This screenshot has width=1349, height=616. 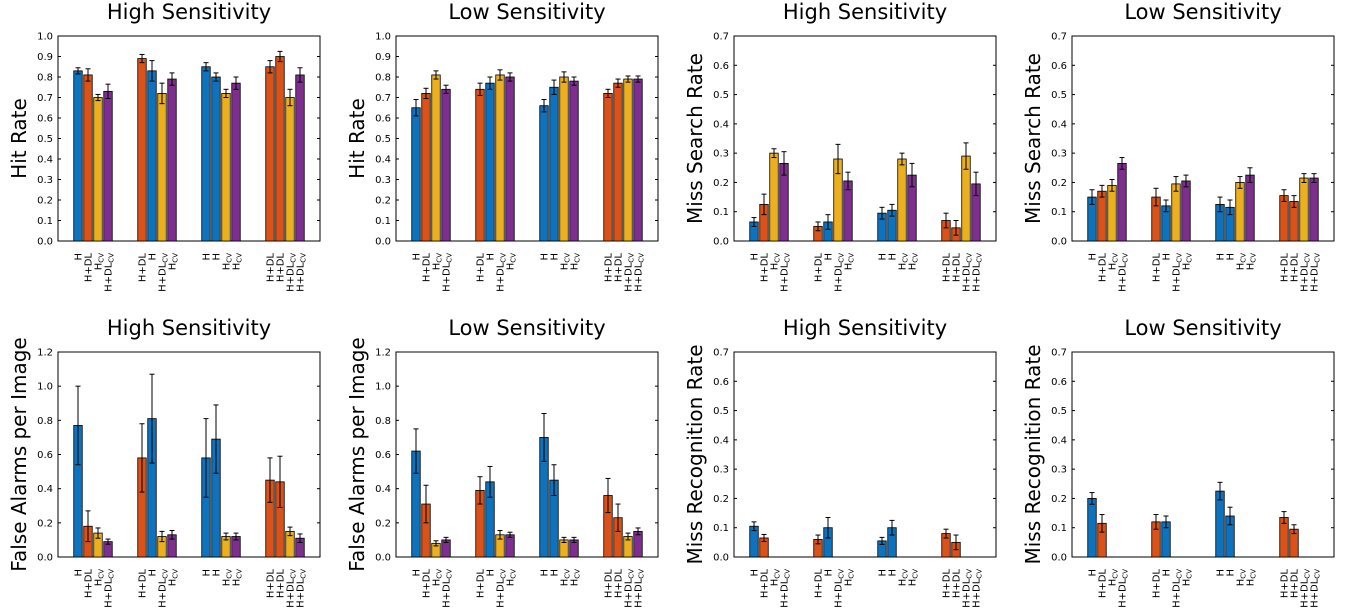 I want to click on y-tick-label: 1.0, so click(x=383, y=387).